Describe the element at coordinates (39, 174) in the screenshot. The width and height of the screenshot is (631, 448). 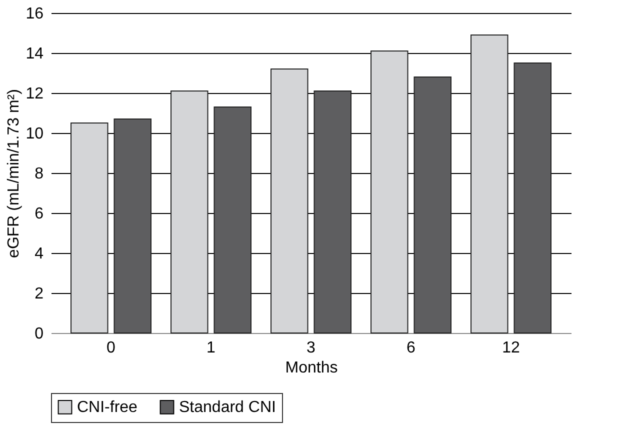
I see `y-tick-label: 8` at that location.